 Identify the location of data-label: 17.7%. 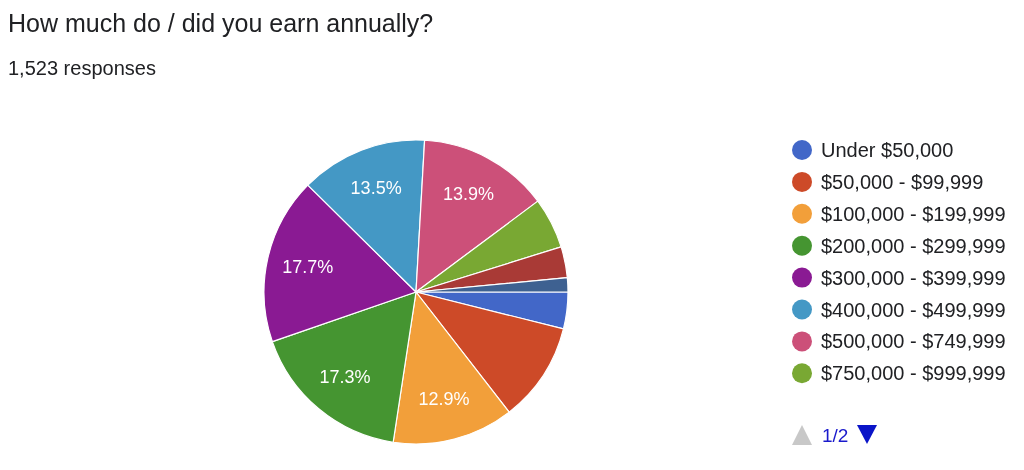
(308, 267).